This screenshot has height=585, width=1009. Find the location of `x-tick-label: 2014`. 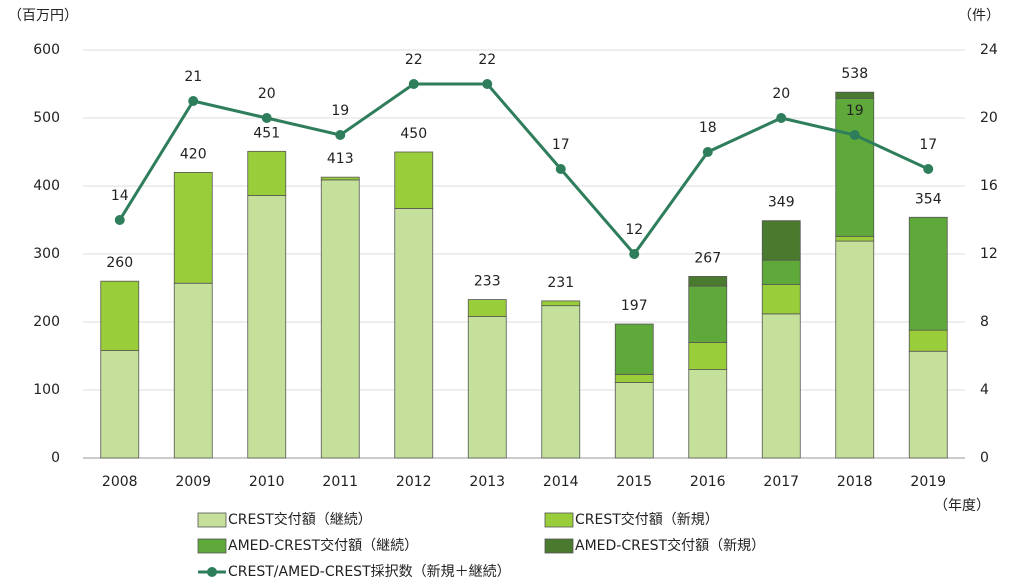

x-tick-label: 2014 is located at coordinates (561, 482).